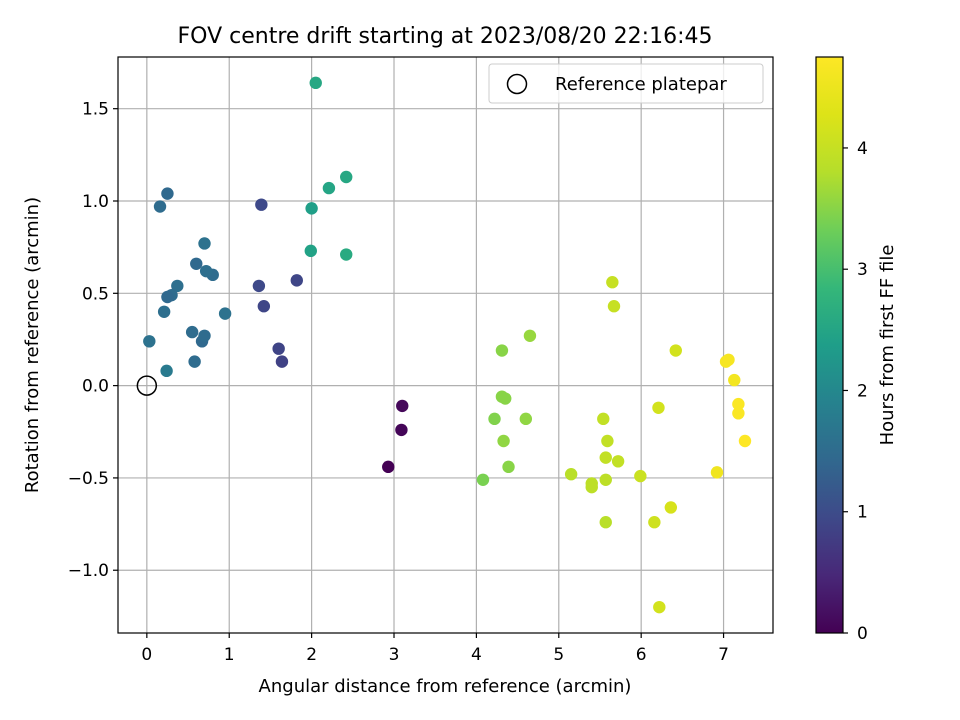 This screenshot has height=720, width=960. I want to click on y-tick-label: −1.0, so click(88, 571).